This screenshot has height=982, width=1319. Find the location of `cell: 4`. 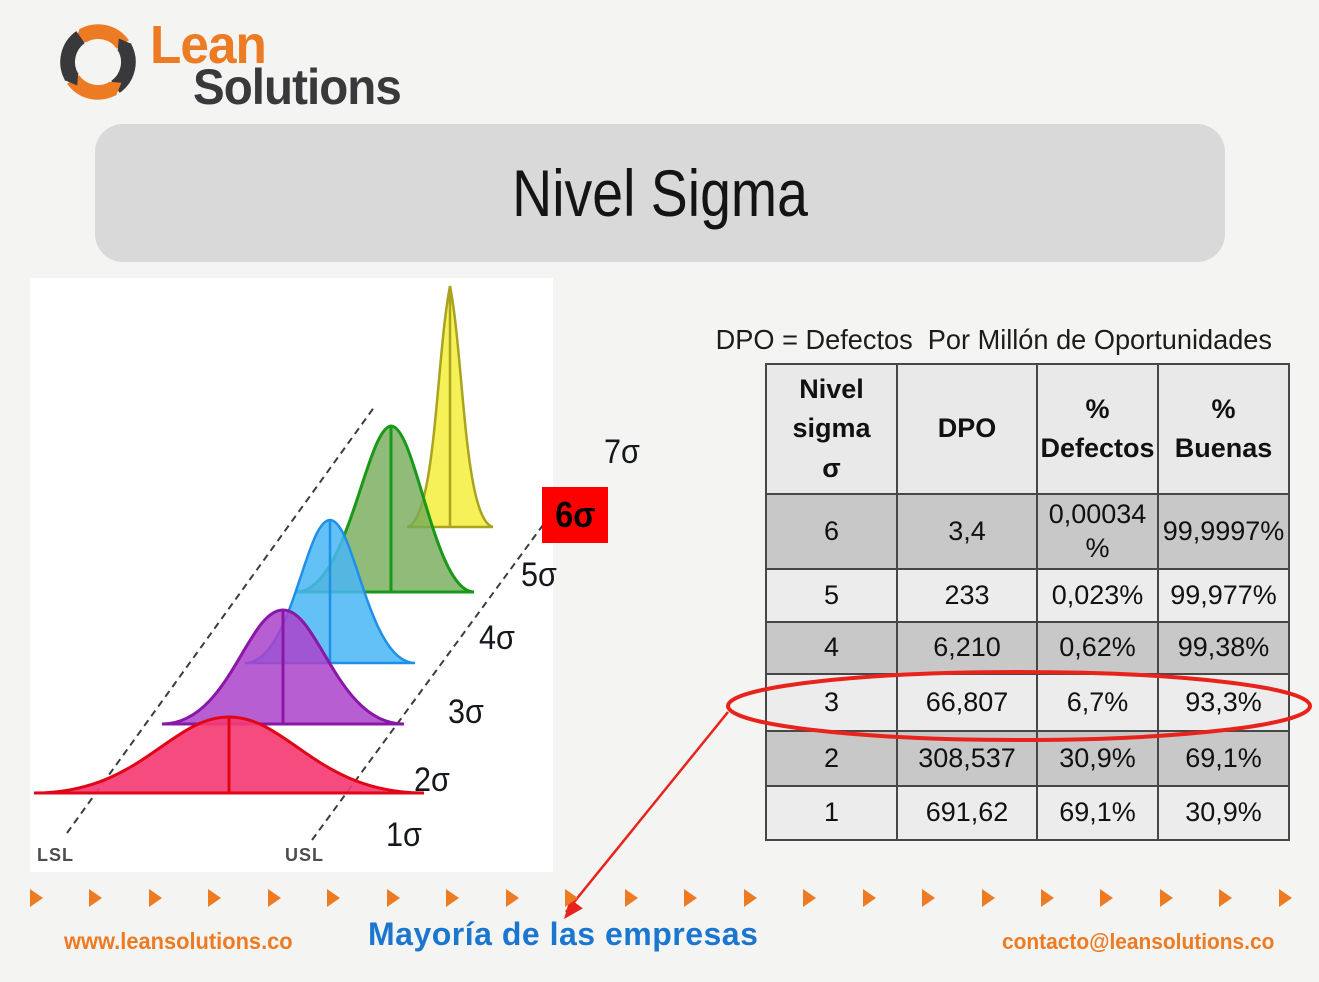

cell: 4 is located at coordinates (831, 648).